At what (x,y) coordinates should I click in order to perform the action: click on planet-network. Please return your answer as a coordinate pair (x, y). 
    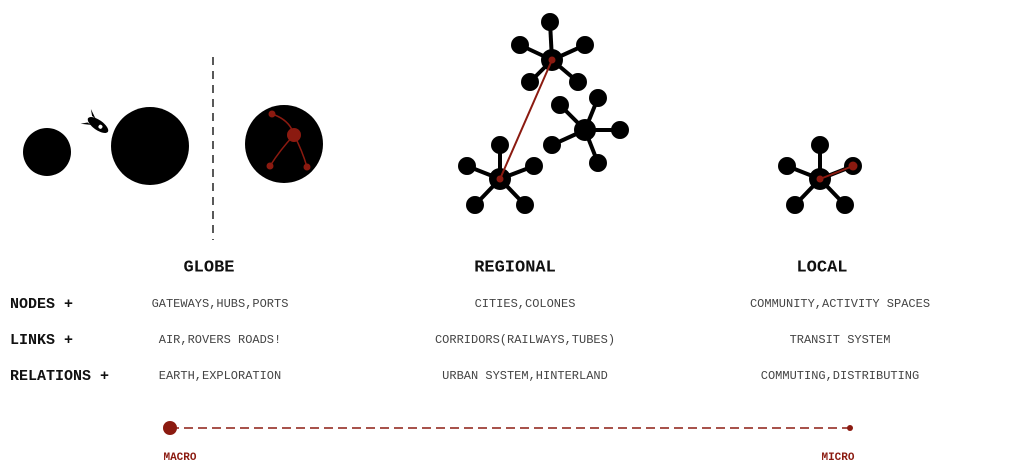
    Looking at the image, I should click on (284, 144).